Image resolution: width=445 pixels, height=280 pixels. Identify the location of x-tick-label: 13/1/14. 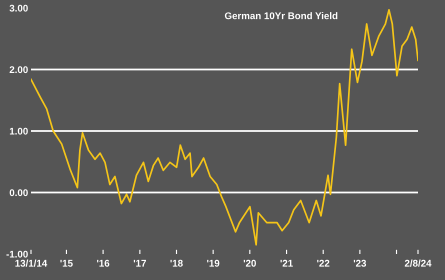
(31, 263).